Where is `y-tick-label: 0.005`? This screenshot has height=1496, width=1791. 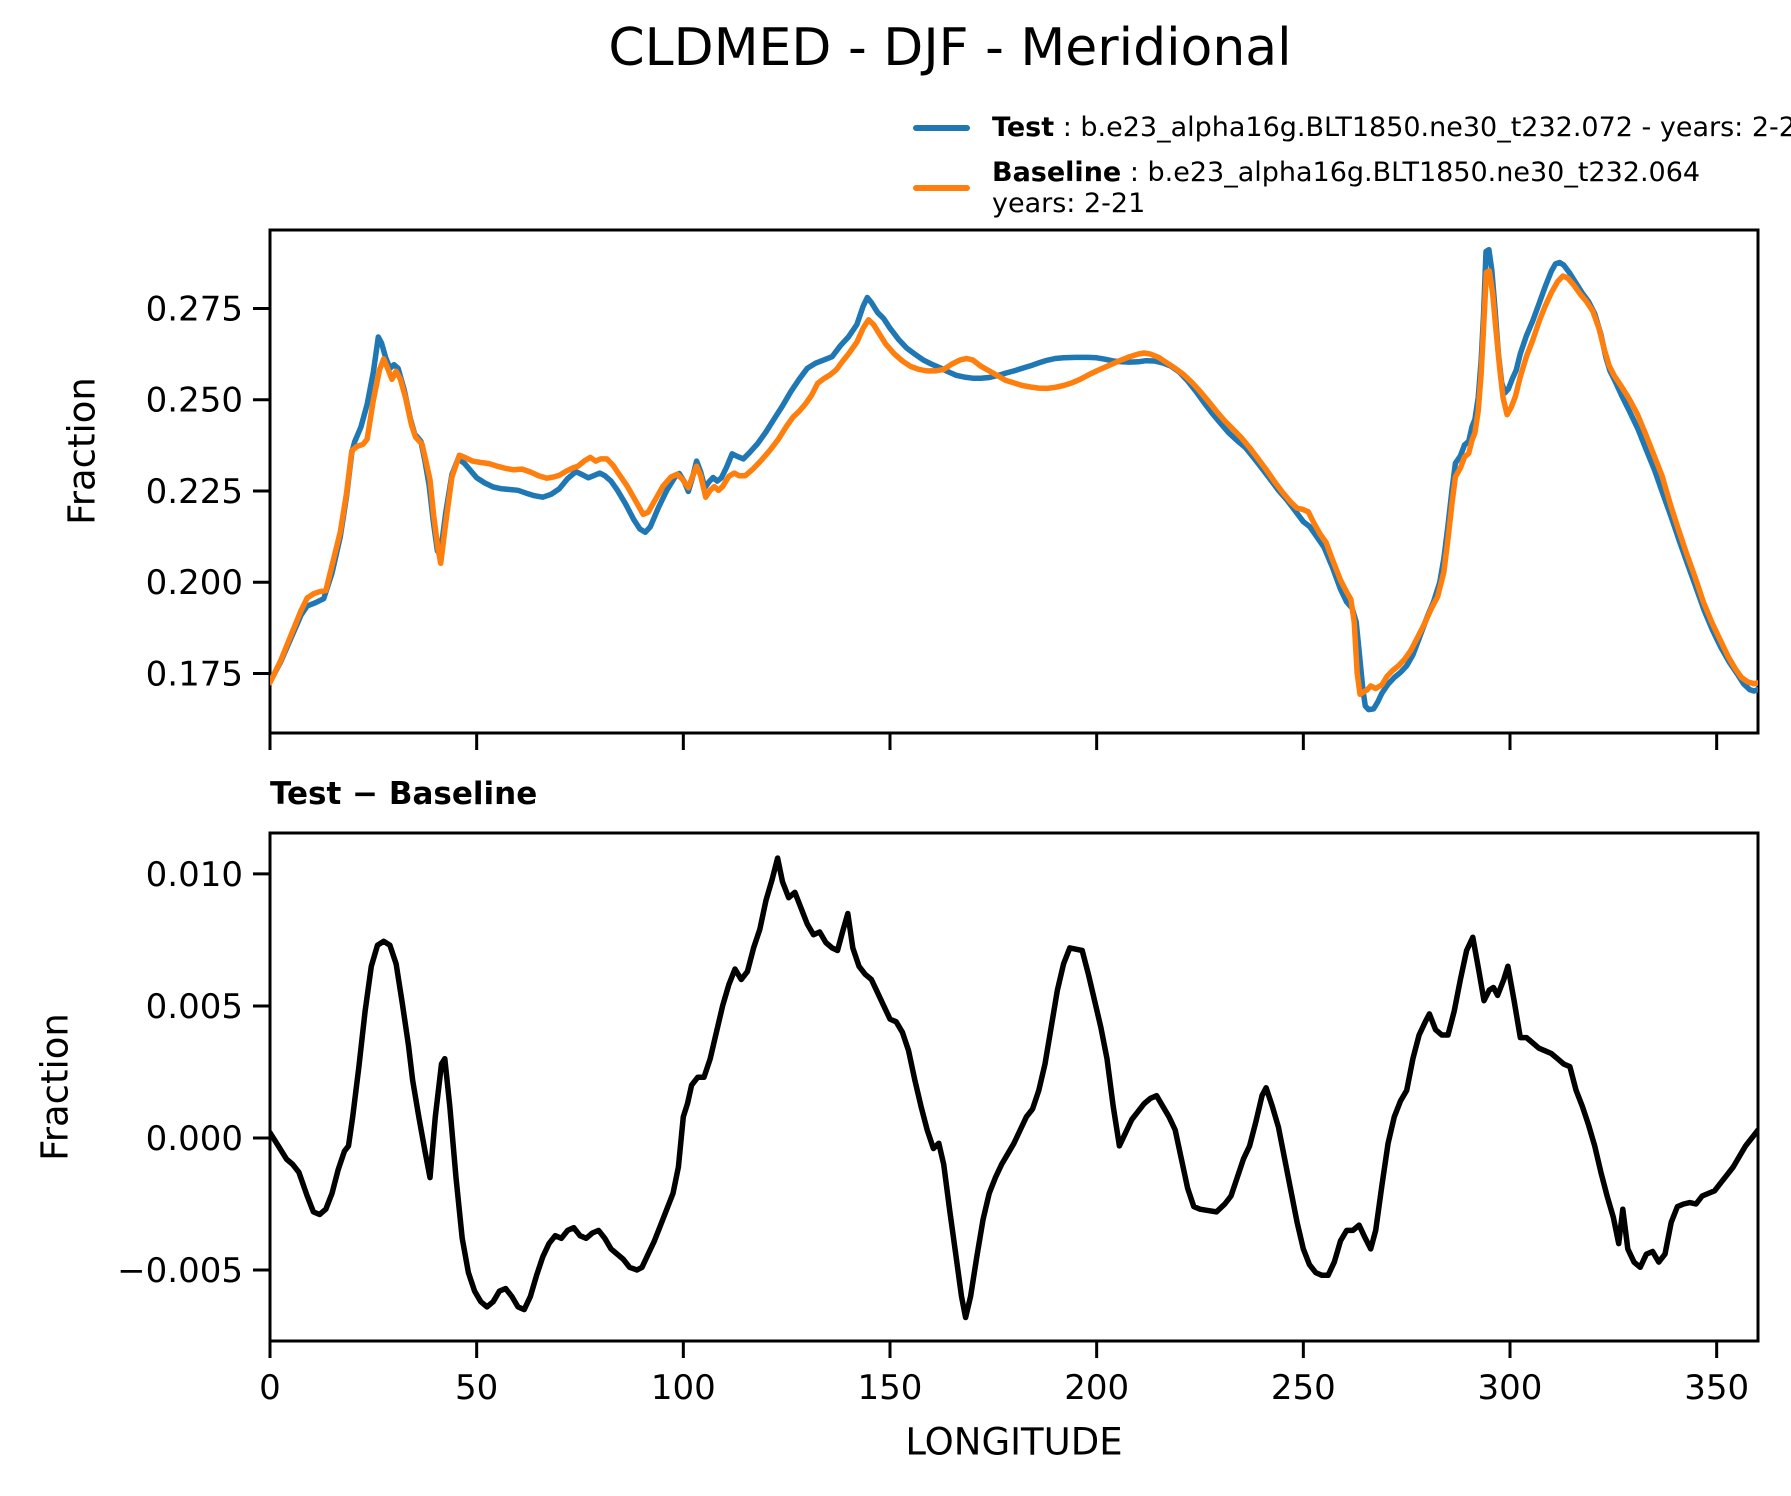
y-tick-label: 0.005 is located at coordinates (194, 1007).